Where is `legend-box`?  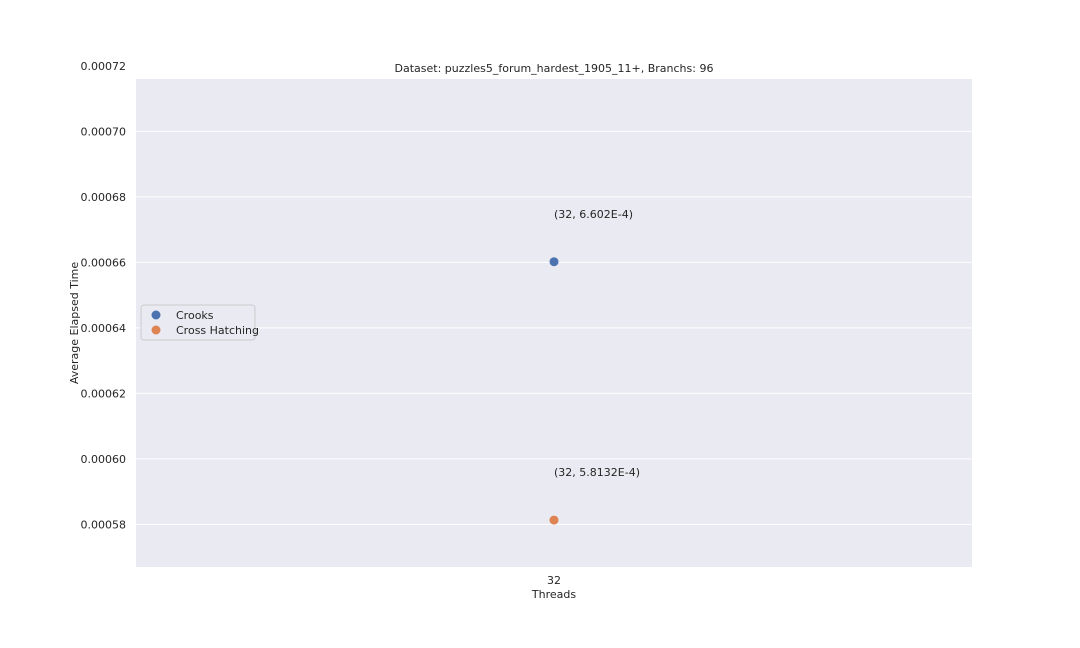 legend-box is located at coordinates (198, 322).